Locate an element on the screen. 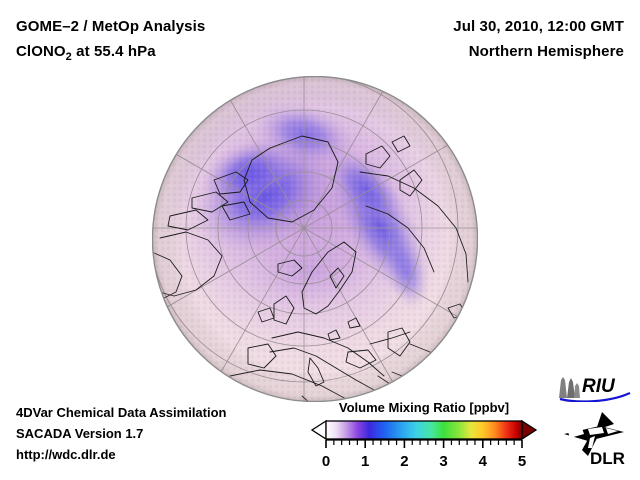  riu-logo: RIU is located at coordinates (595, 389).